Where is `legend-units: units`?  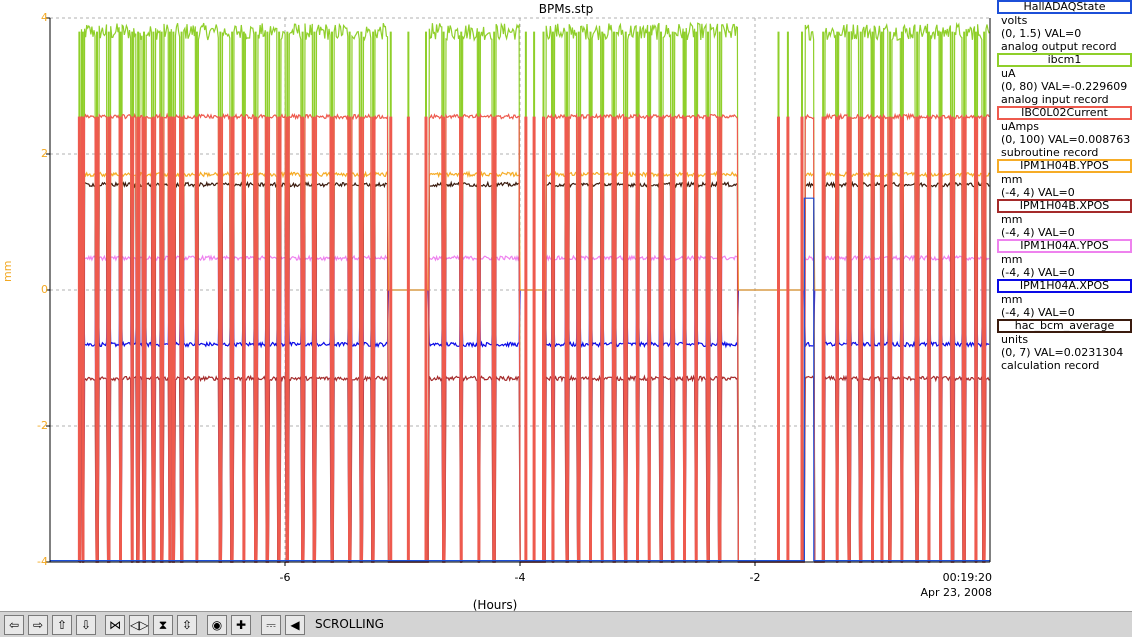 legend-units: units is located at coordinates (1015, 339).